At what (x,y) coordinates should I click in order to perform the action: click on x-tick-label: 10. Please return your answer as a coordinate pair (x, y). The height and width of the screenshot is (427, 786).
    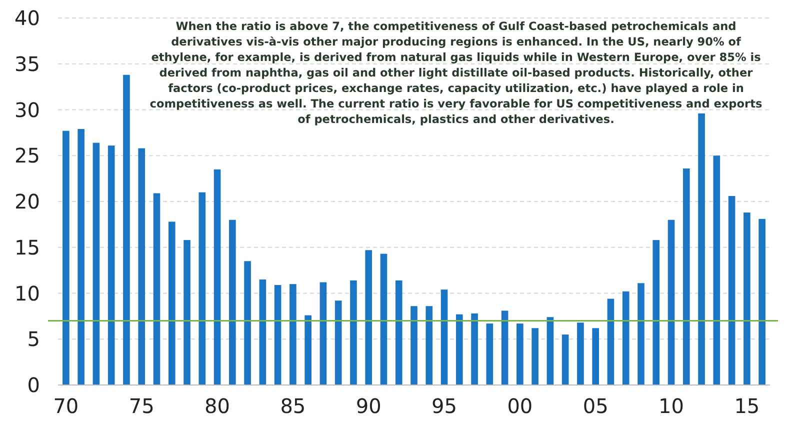
    Looking at the image, I should click on (671, 406).